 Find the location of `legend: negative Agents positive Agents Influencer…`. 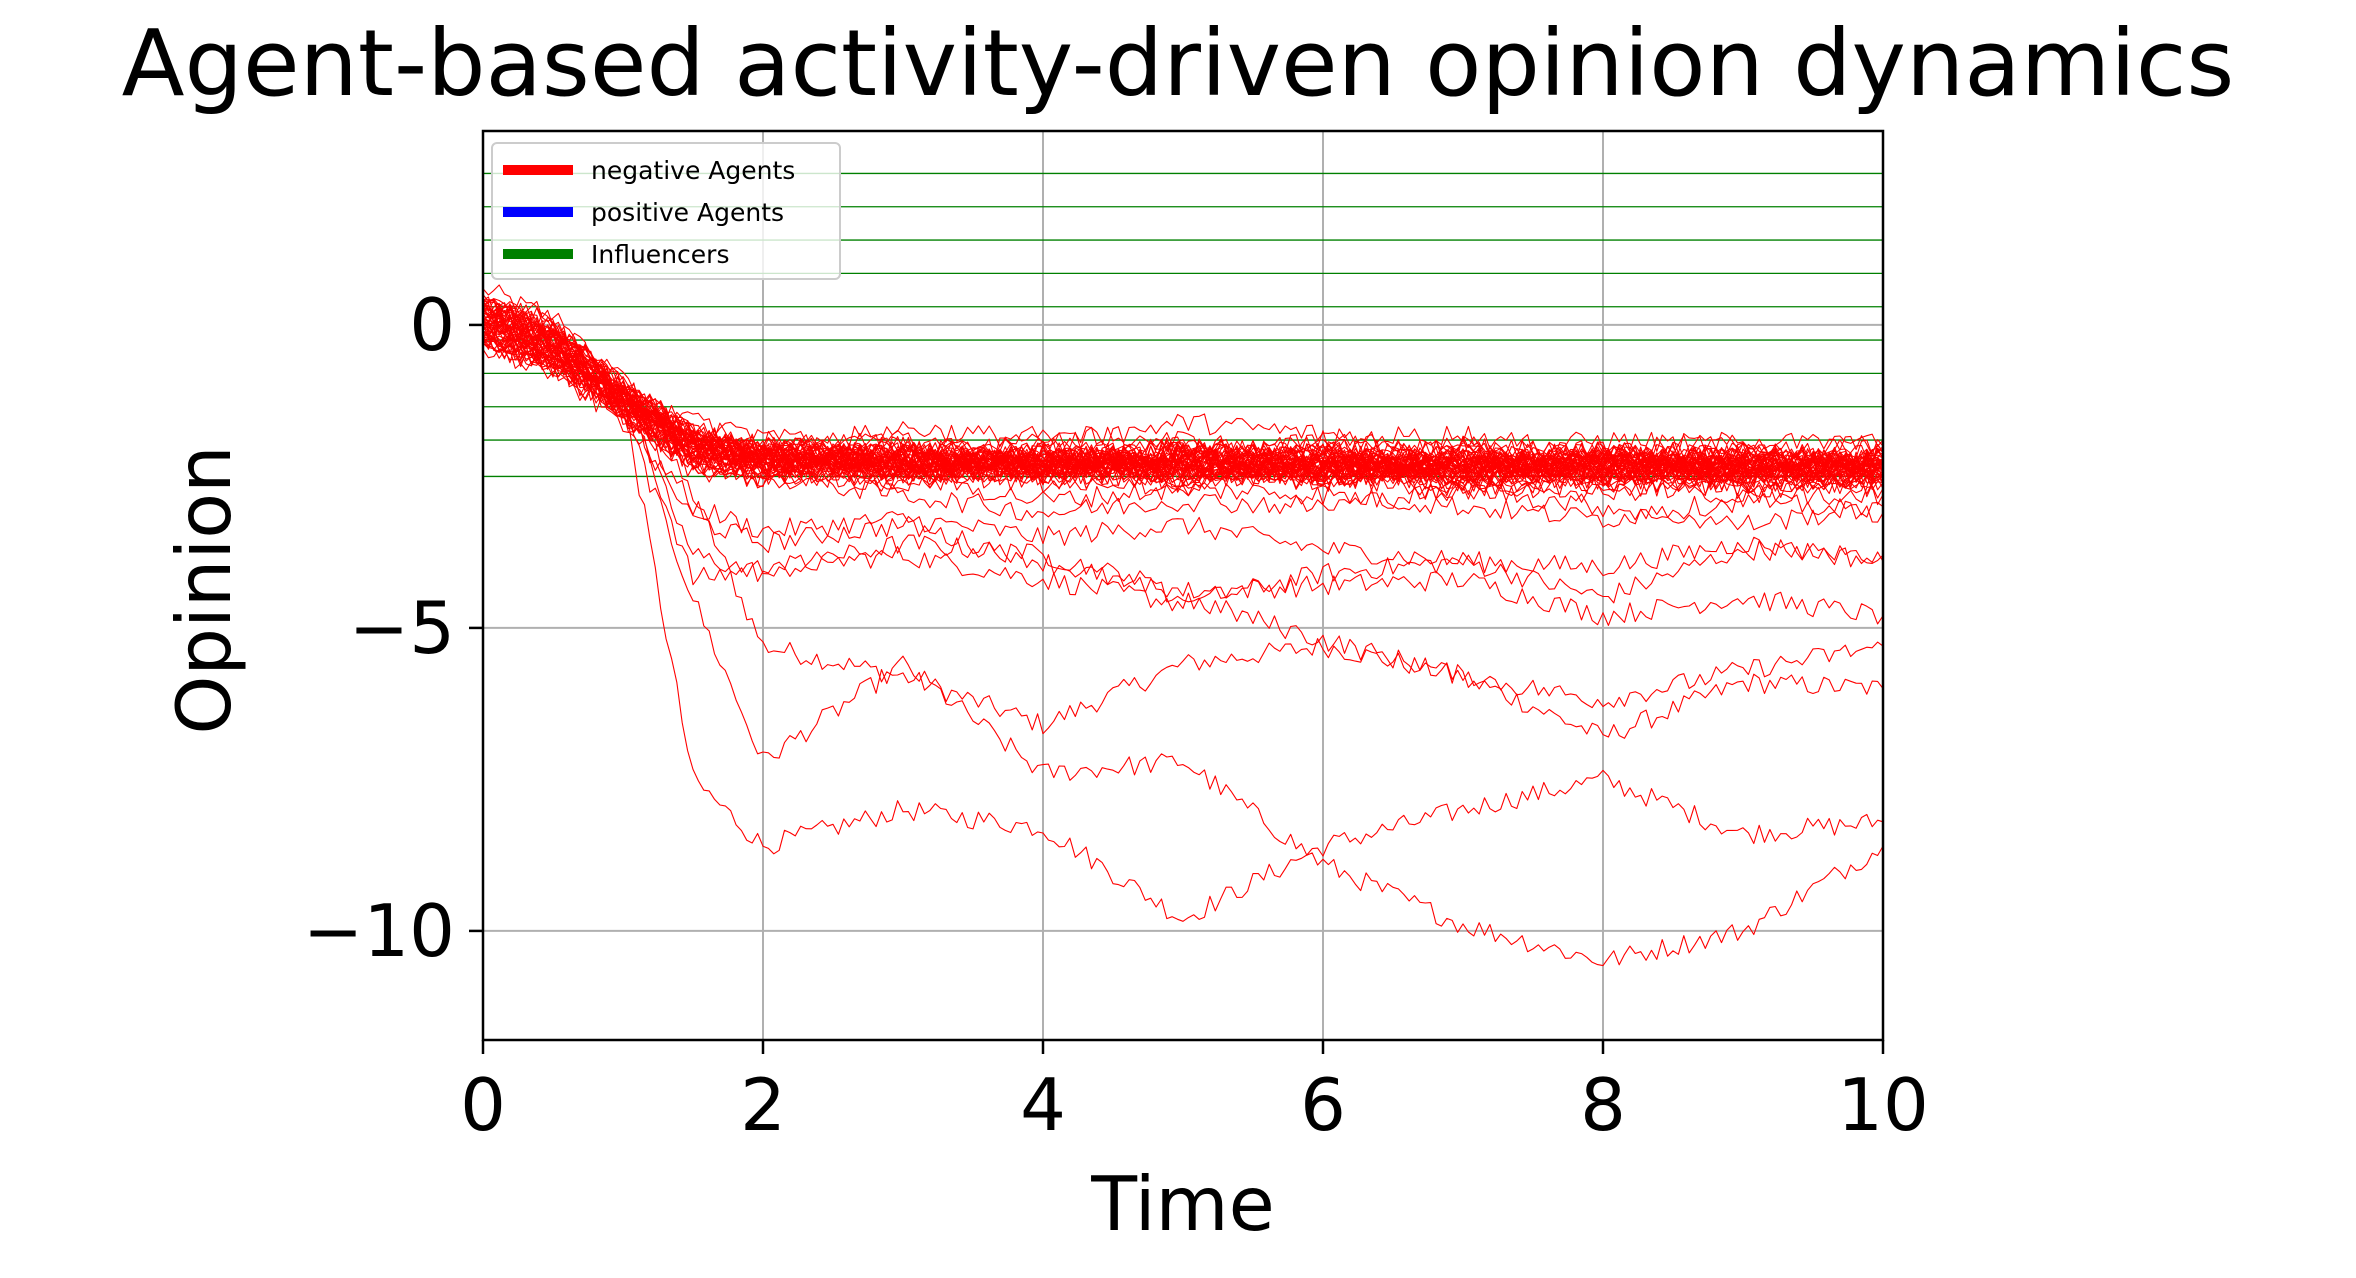

legend: negative Agents positive Agents Influencer… is located at coordinates (666, 211).